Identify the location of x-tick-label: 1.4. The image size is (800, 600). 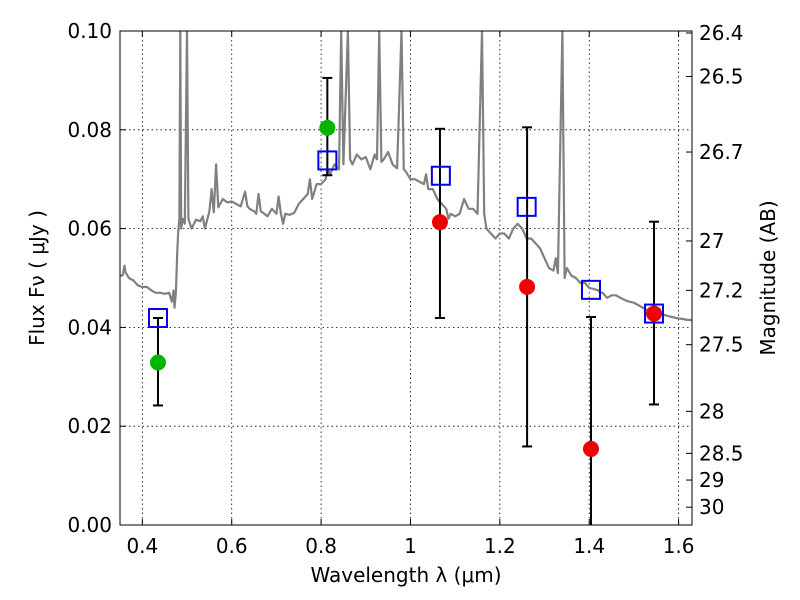
(589, 546).